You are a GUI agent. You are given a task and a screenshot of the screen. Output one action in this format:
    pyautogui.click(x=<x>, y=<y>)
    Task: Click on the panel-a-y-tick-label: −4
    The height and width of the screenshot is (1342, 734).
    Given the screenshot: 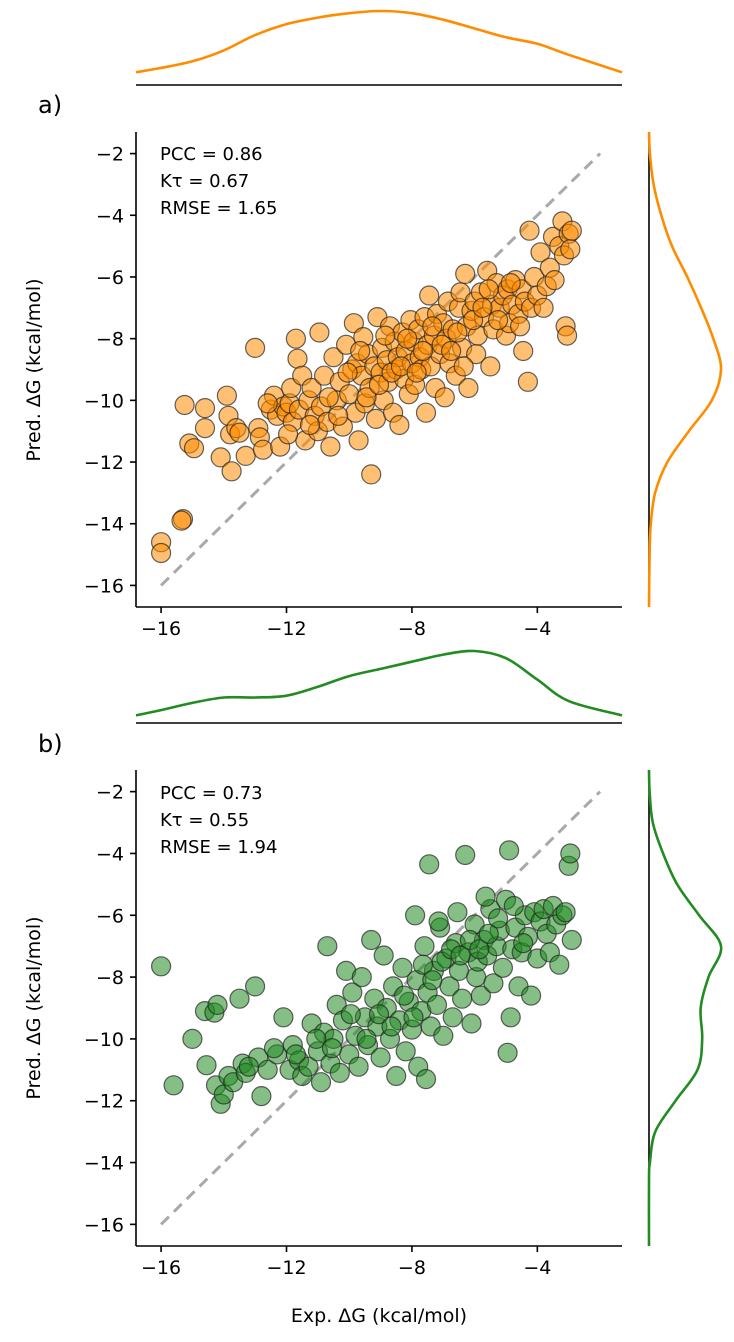 What is the action you would take?
    pyautogui.click(x=110, y=216)
    